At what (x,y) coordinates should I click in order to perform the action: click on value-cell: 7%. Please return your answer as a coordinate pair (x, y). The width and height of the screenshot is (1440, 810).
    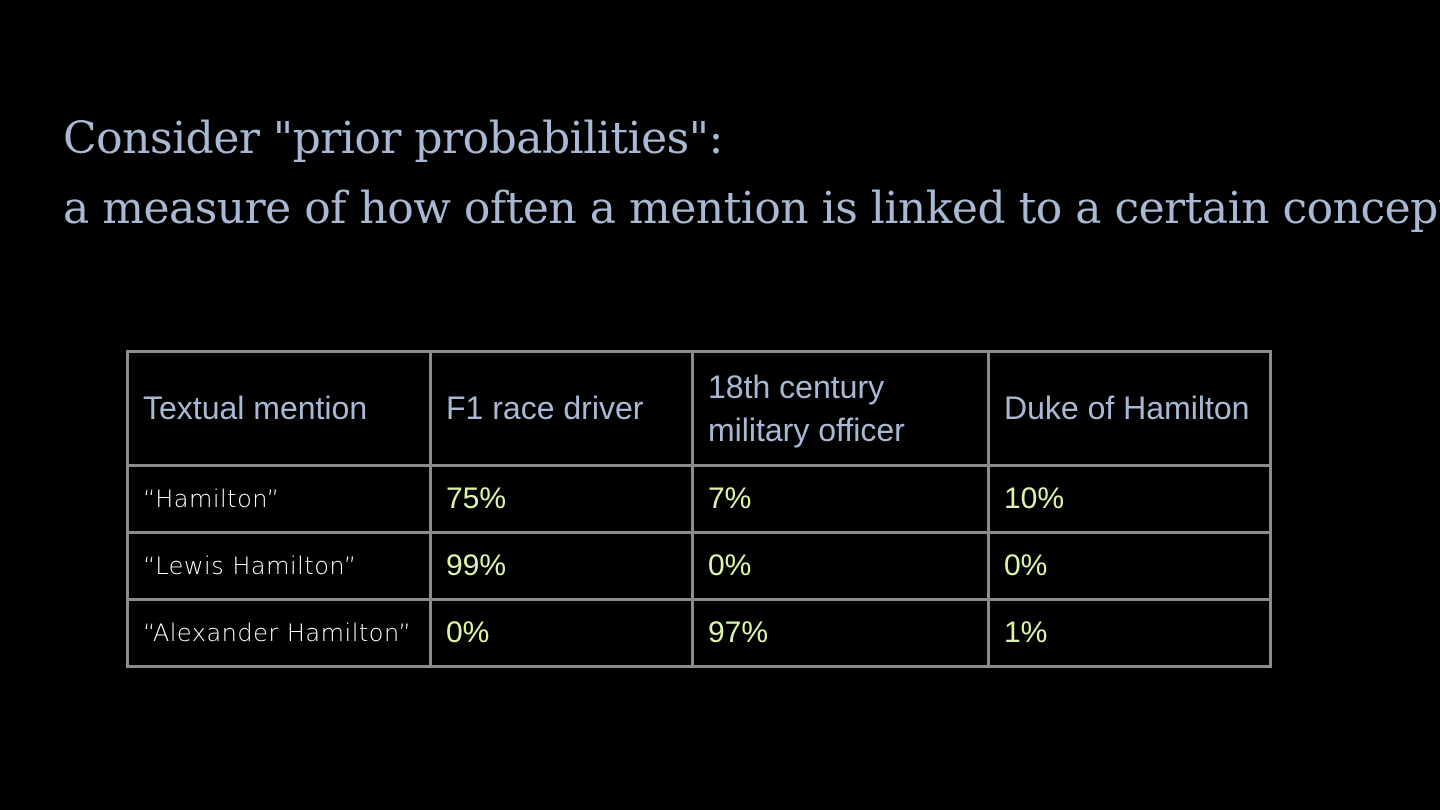
    Looking at the image, I should click on (840, 499).